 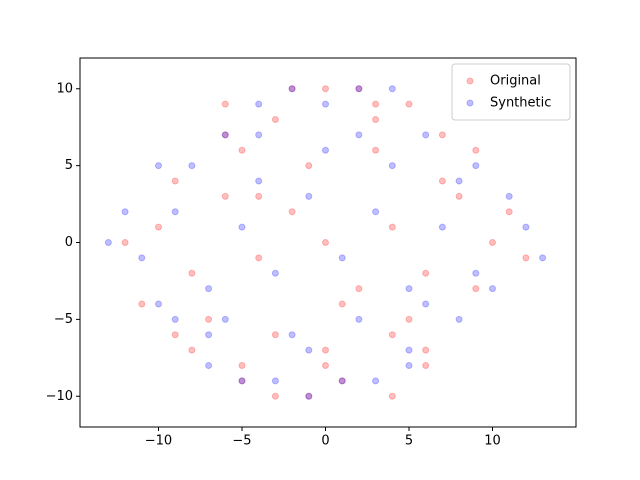 What do you see at coordinates (64, 88) in the screenshot?
I see `y-tick-label: 10` at bounding box center [64, 88].